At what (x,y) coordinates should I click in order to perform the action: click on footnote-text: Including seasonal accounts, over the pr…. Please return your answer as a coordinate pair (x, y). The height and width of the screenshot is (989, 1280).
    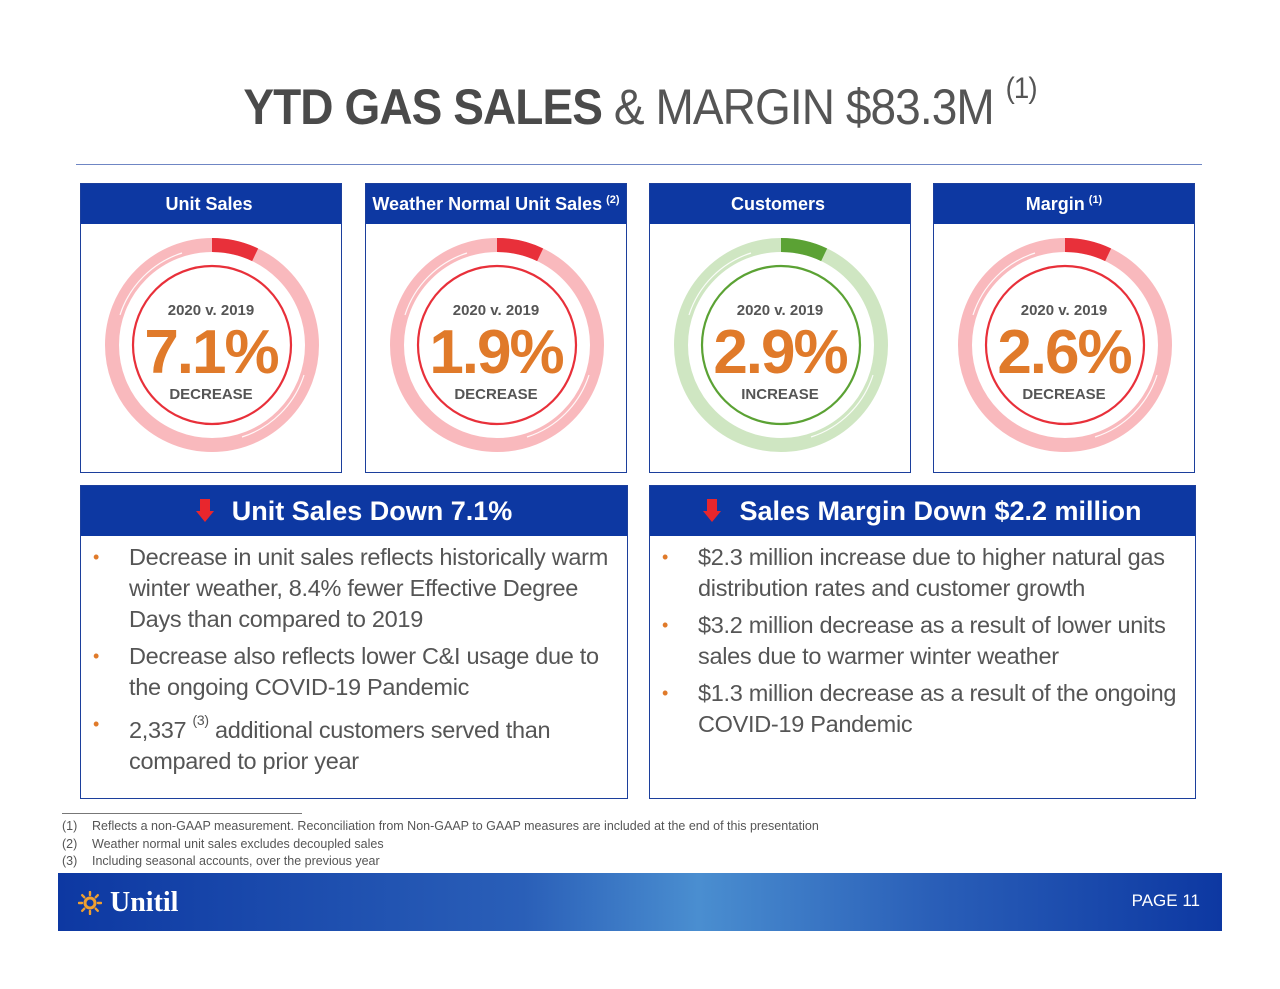
    Looking at the image, I should click on (236, 861).